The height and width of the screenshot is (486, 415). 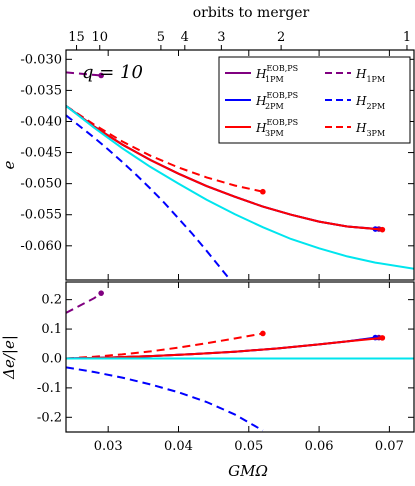 What do you see at coordinates (41, 90) in the screenshot?
I see `y-tick-label: -0.035` at bounding box center [41, 90].